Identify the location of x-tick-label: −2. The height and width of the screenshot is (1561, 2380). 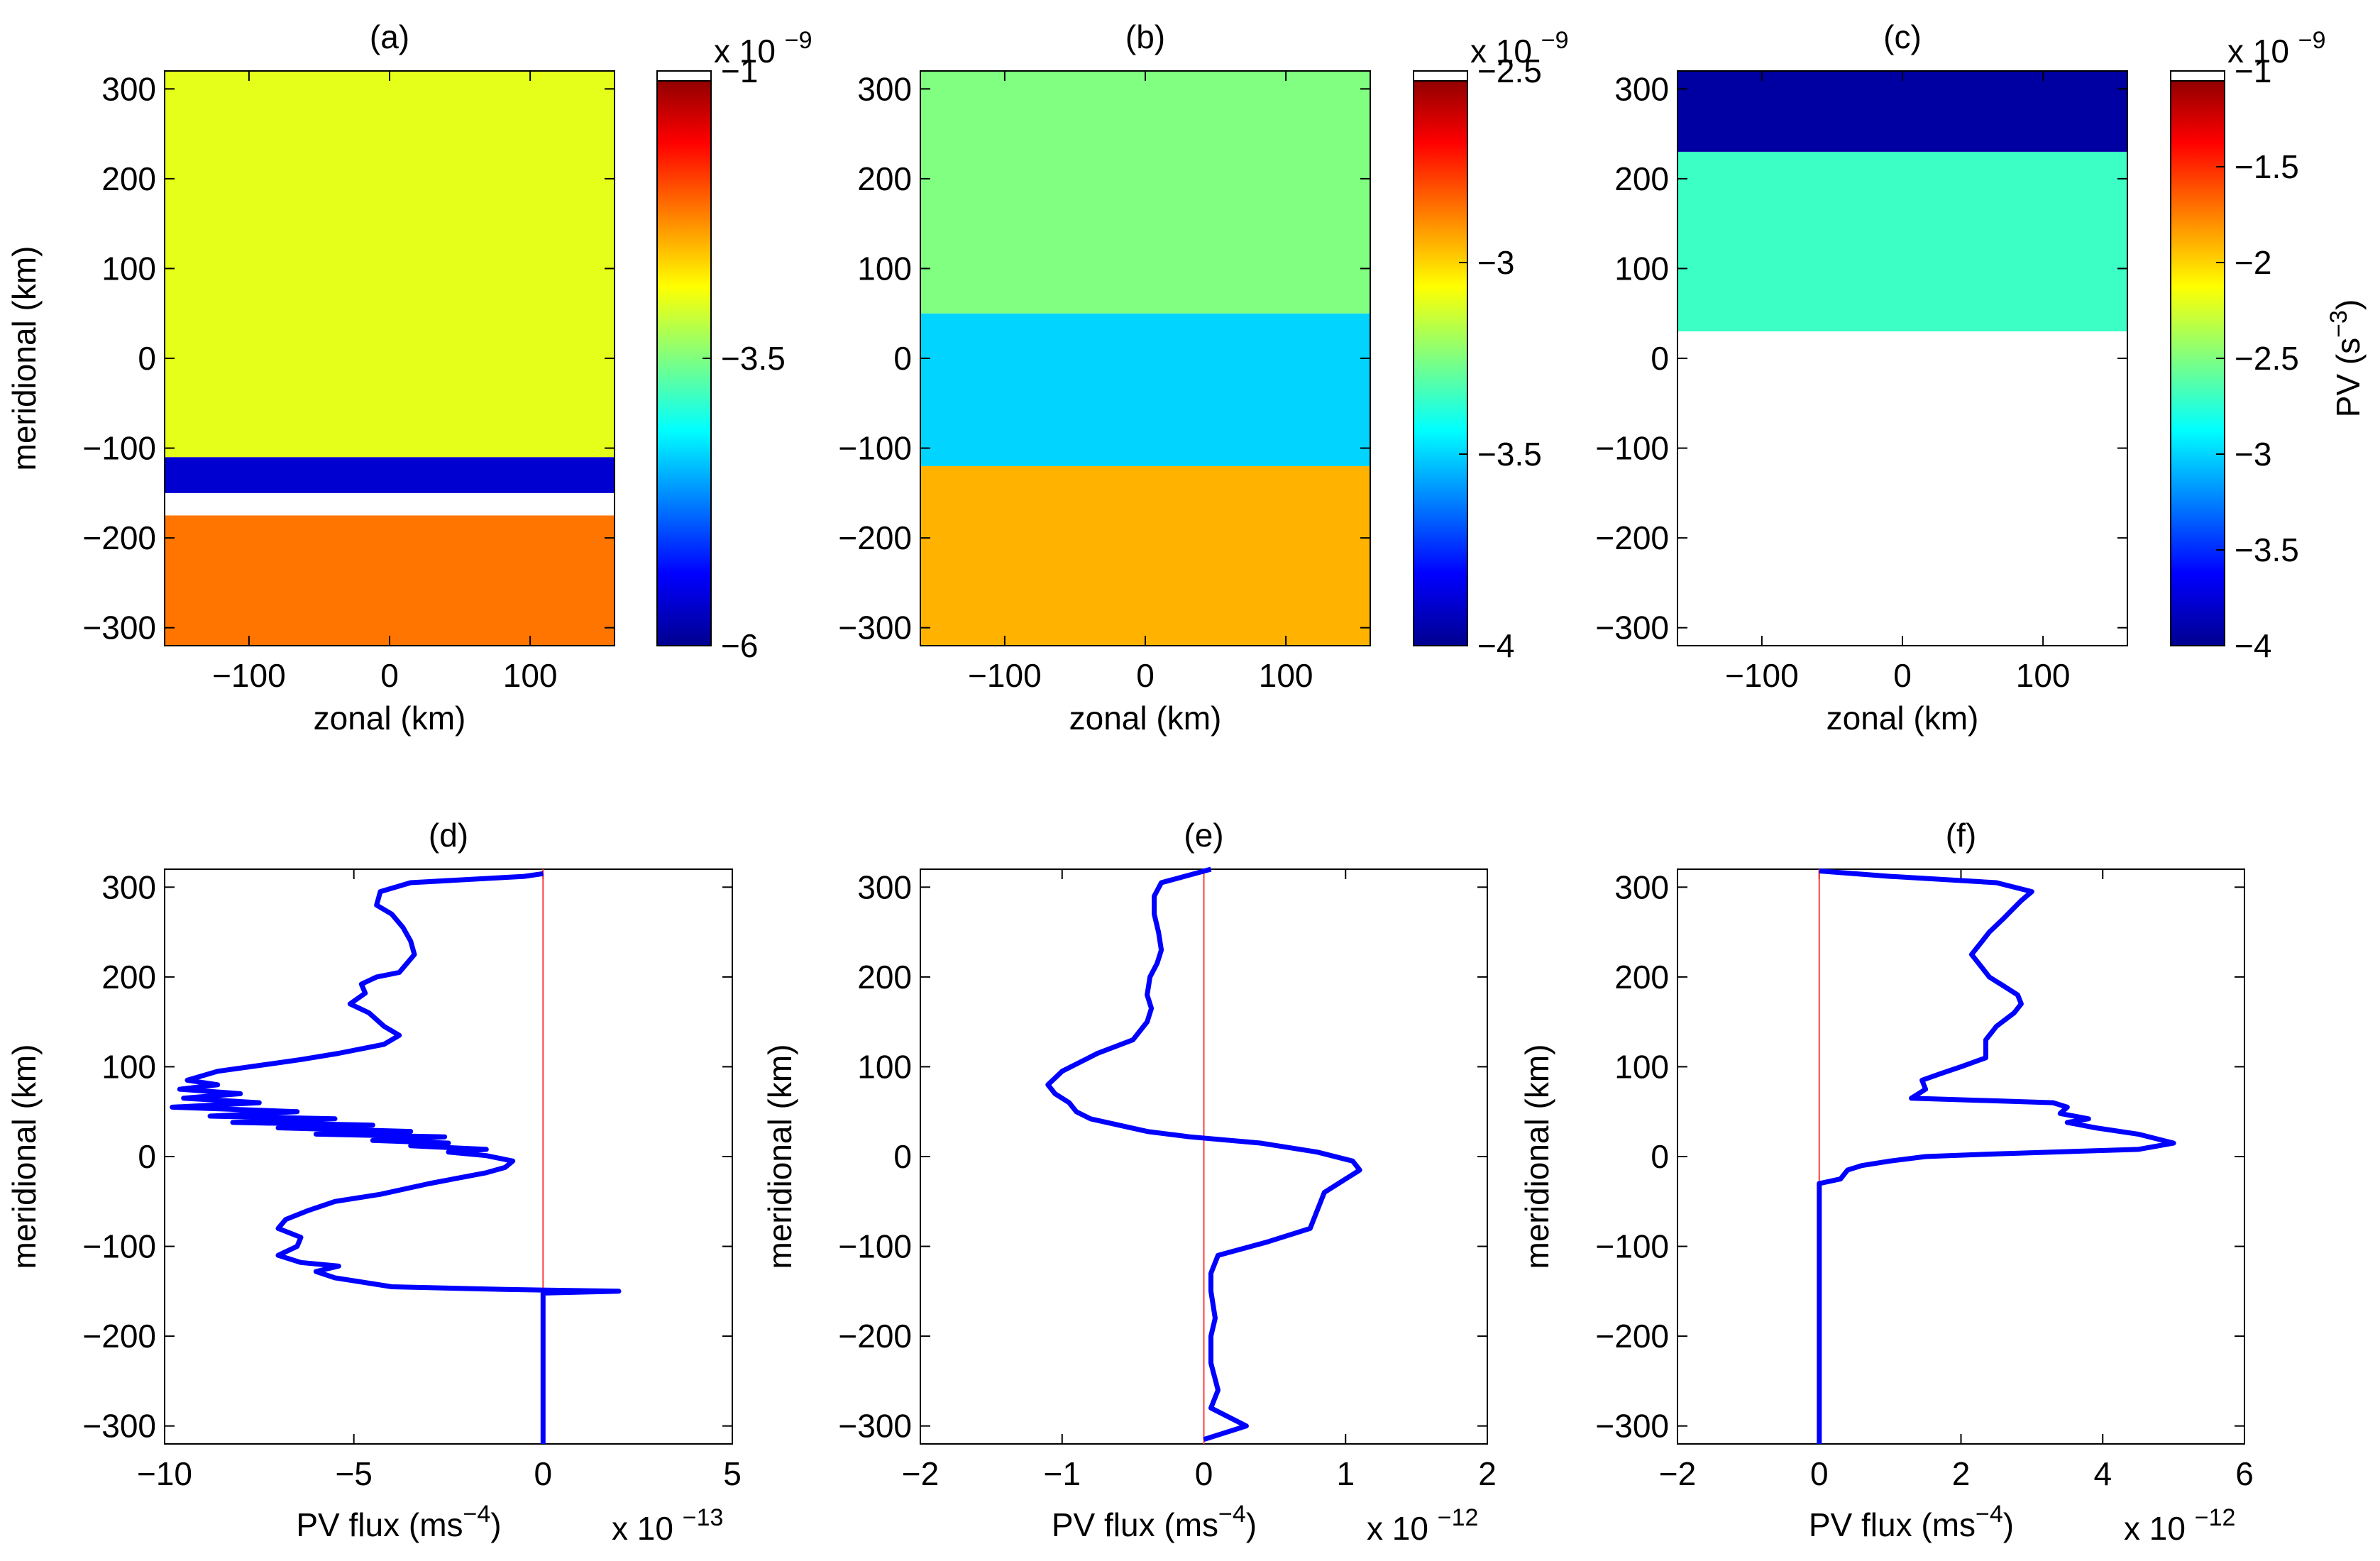
(1677, 1474).